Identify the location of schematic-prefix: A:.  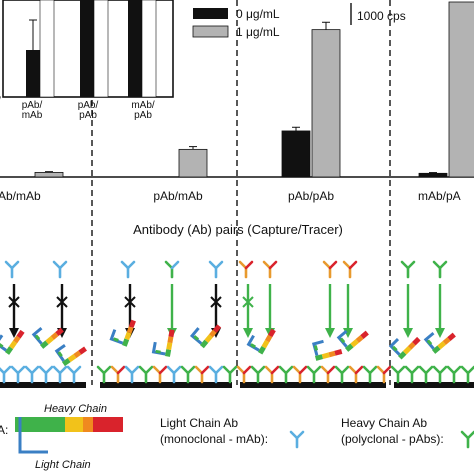
(4, 430).